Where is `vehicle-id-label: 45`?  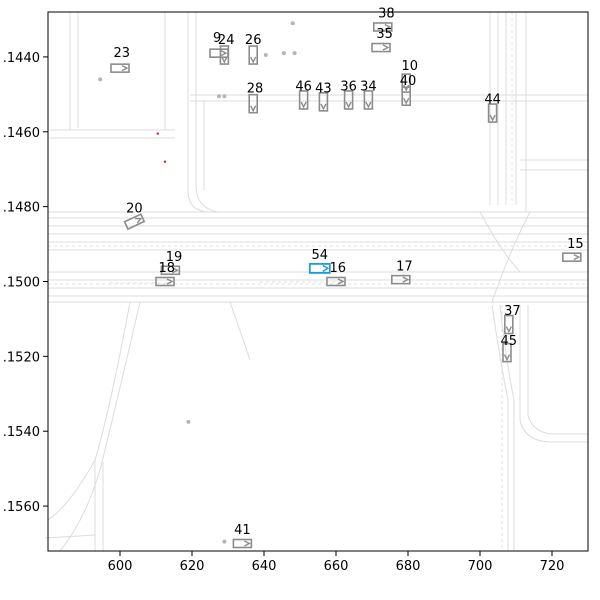 vehicle-id-label: 45 is located at coordinates (509, 341).